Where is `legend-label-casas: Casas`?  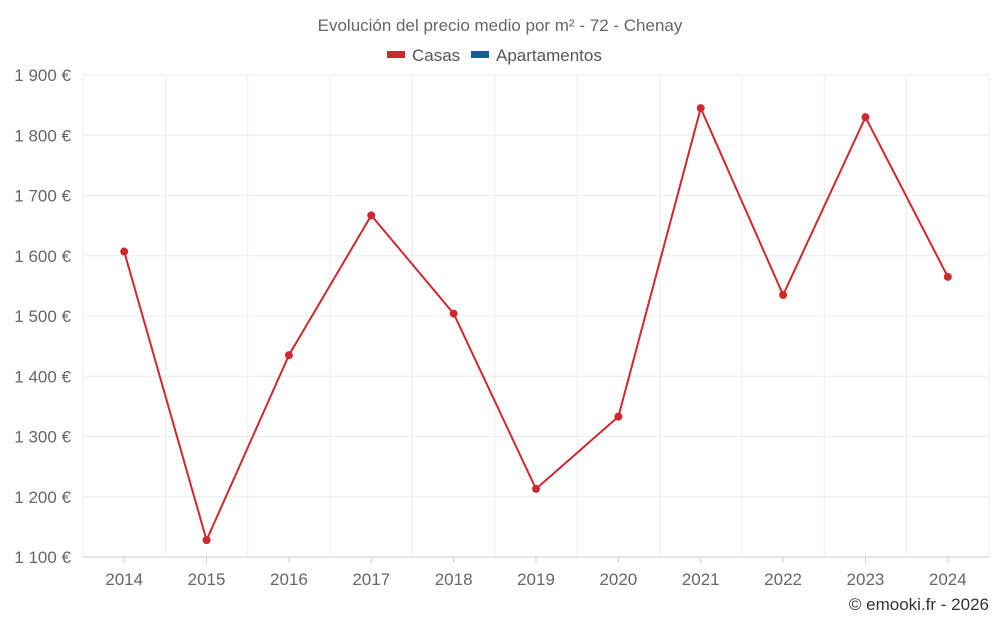 legend-label-casas: Casas is located at coordinates (436, 55).